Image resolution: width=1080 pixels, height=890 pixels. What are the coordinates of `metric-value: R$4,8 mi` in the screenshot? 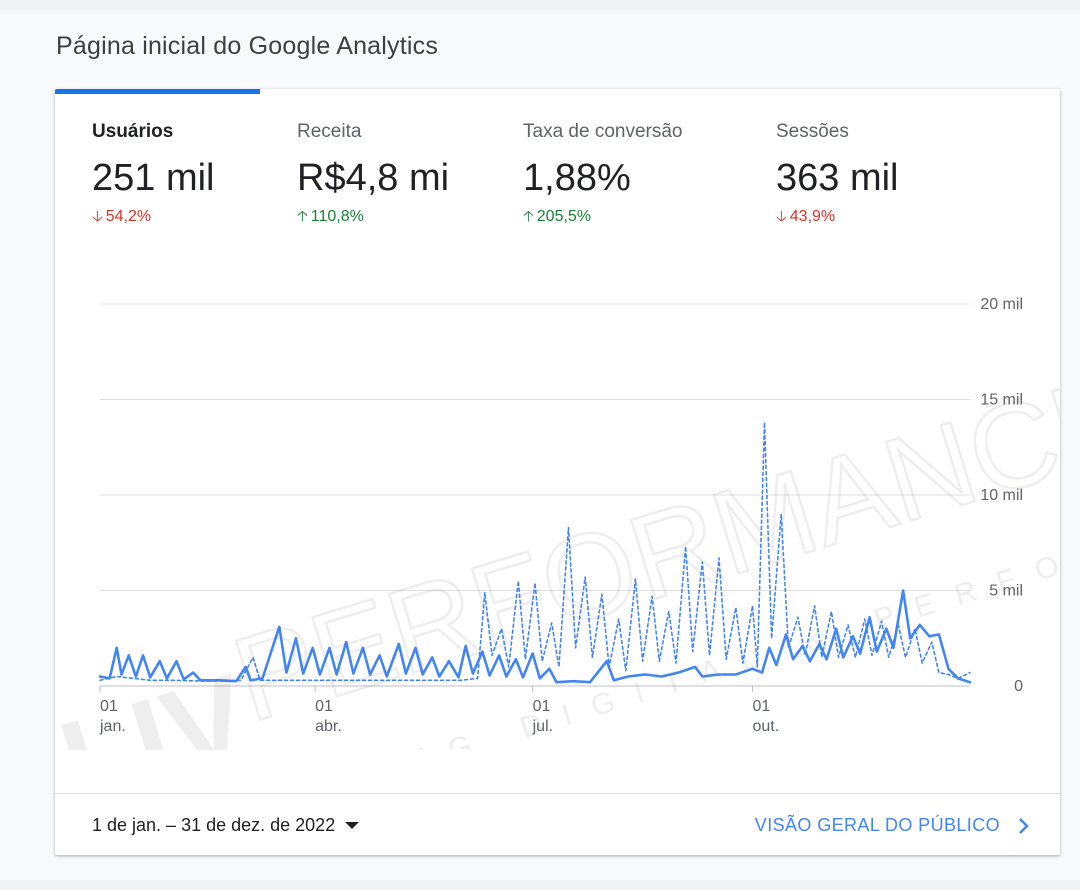 It's located at (373, 178).